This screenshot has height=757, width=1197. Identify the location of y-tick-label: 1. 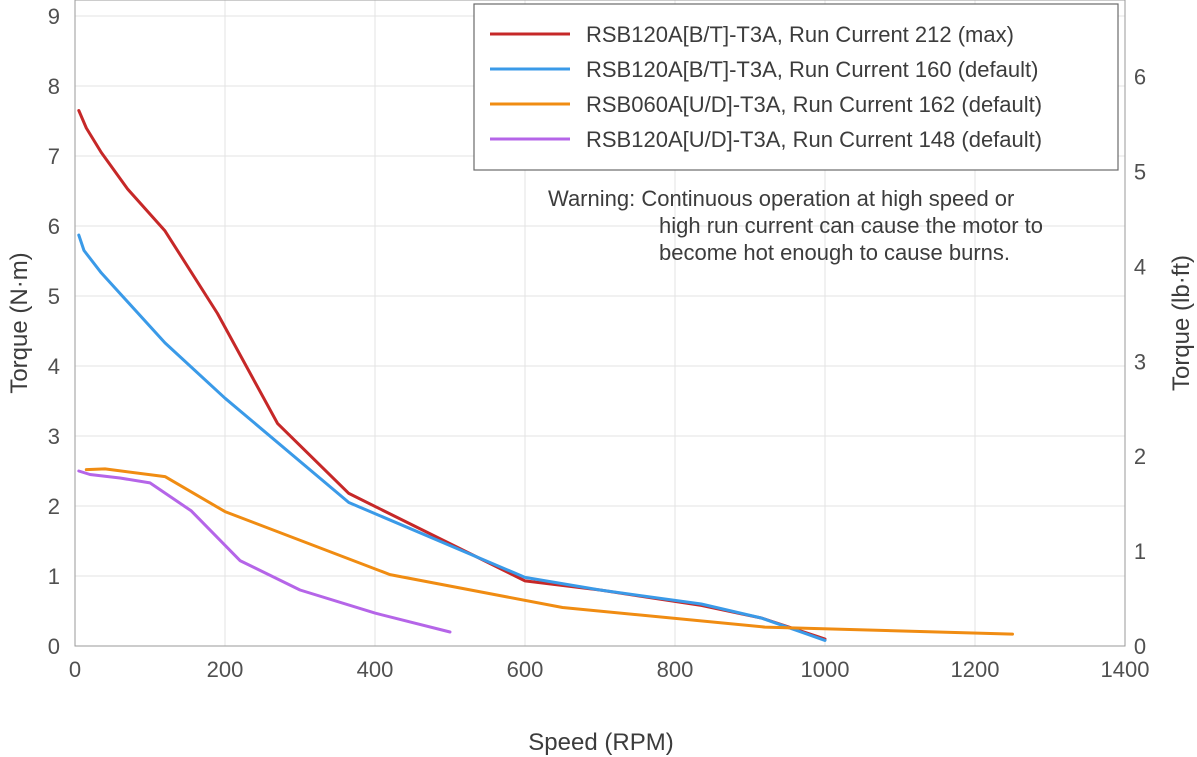
(54, 576).